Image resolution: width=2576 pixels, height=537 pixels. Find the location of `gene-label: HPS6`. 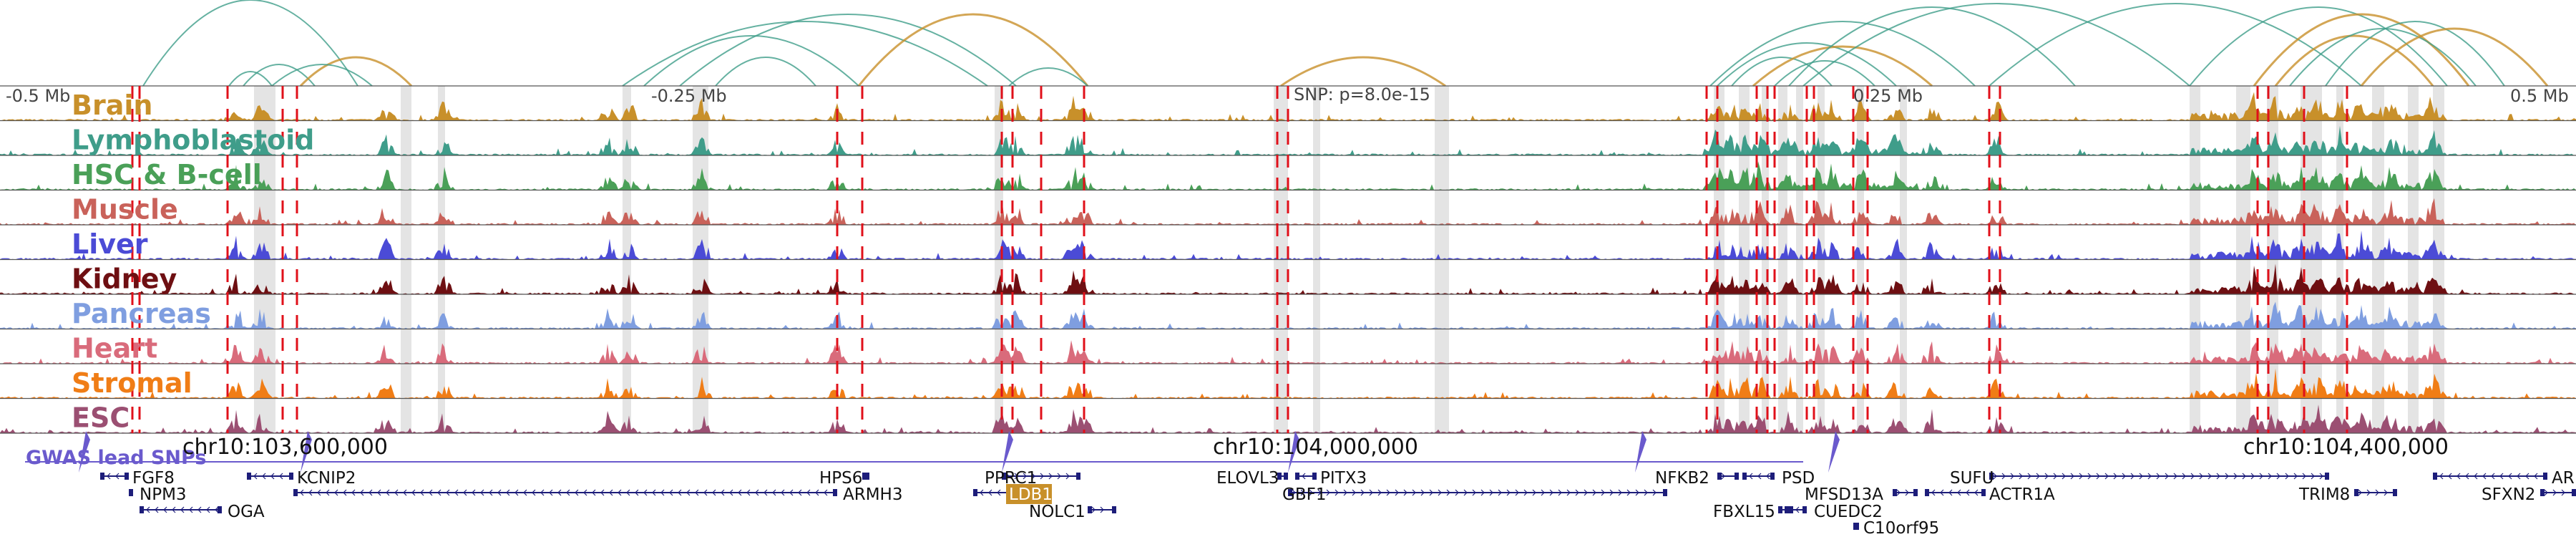

gene-label: HPS6 is located at coordinates (841, 478).